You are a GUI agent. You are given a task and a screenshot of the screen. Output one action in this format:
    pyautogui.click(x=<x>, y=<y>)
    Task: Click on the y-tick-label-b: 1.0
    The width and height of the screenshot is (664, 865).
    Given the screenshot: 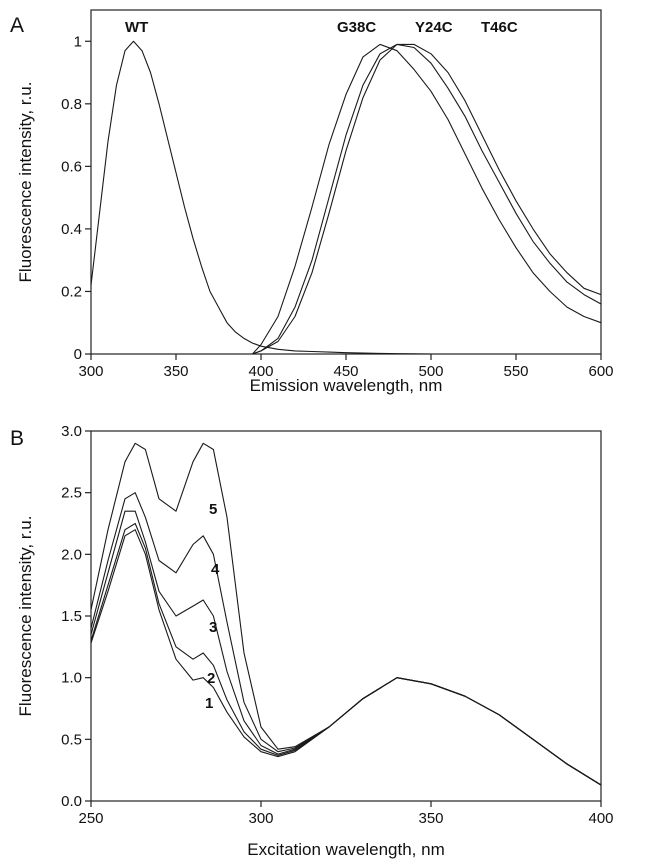 What is the action you would take?
    pyautogui.click(x=71, y=678)
    